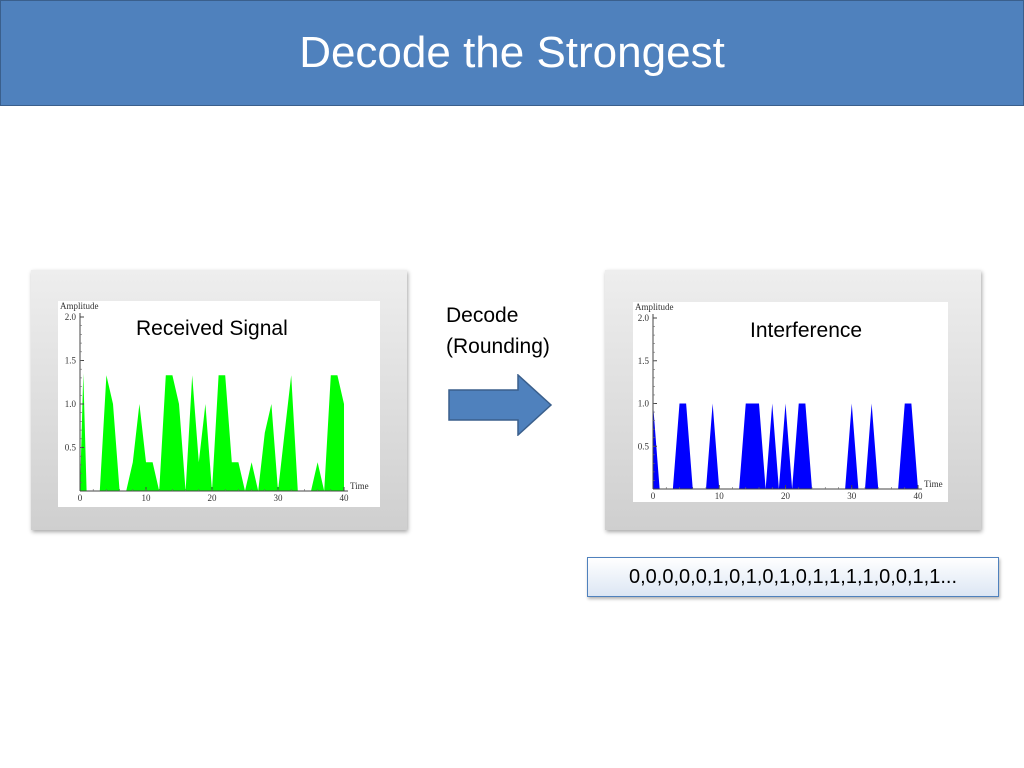 This screenshot has height=768, width=1024. I want to click on slide-title: Decode the Strongest, so click(512, 52).